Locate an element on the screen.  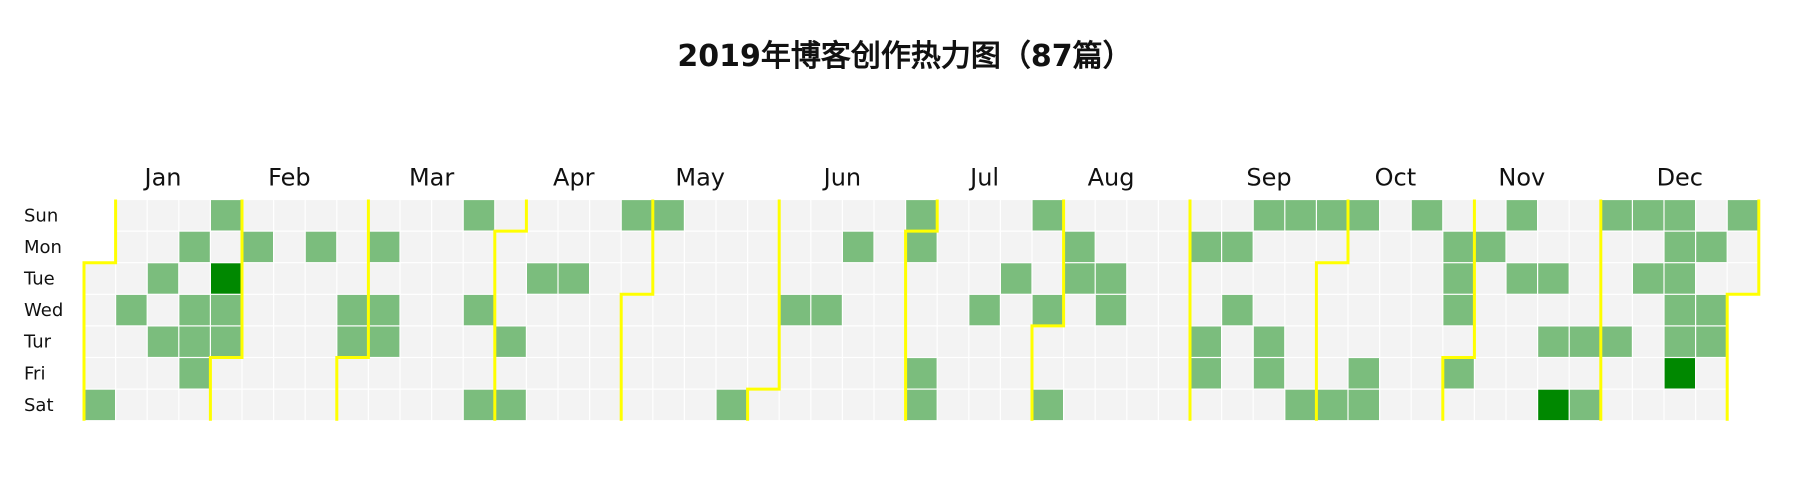
month-label: Mar is located at coordinates (431, 178).